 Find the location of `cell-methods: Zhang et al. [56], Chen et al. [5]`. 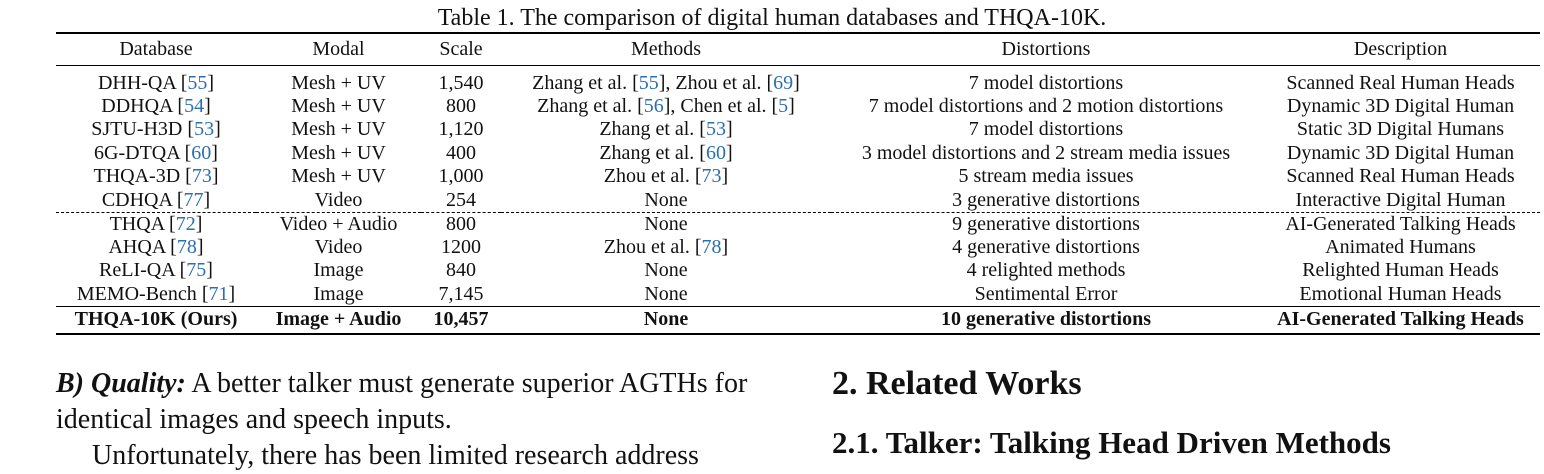

cell-methods: Zhang et al. [56], Chen et al. [5] is located at coordinates (666, 107).